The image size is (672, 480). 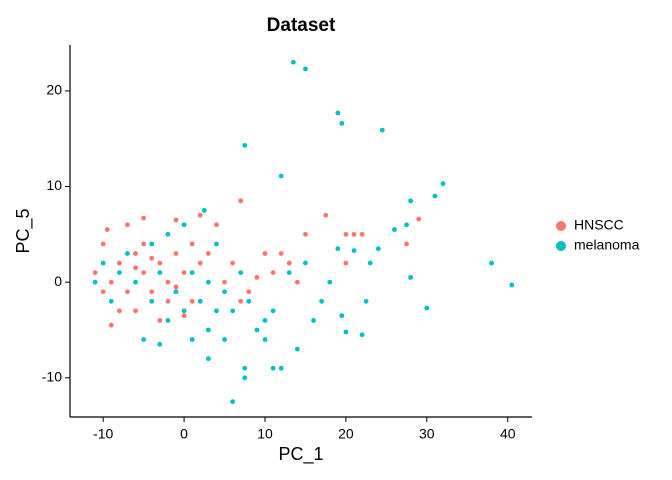 I want to click on chart-title: Dataset, so click(x=301, y=25).